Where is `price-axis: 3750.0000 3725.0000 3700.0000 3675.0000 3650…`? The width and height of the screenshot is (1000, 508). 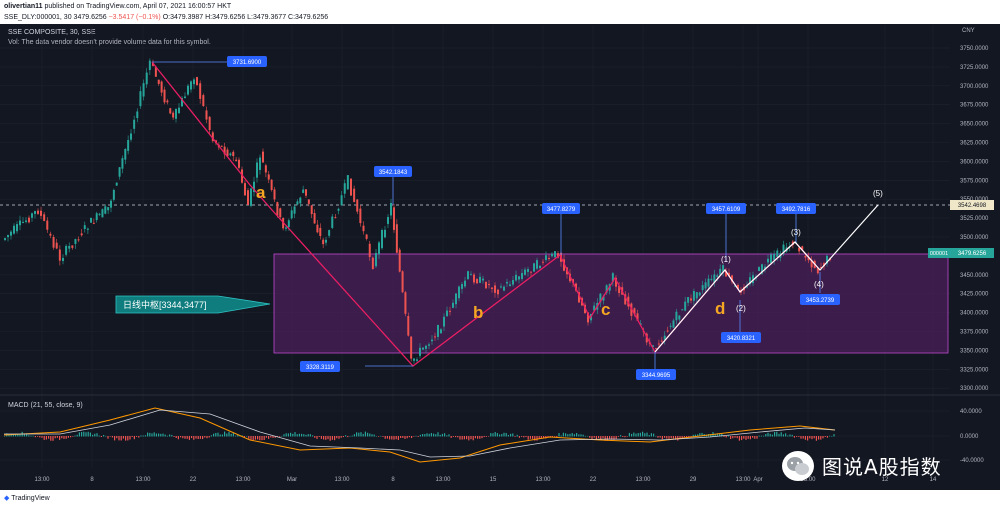 price-axis: 3750.0000 3725.0000 3700.0000 3675.0000 3650… is located at coordinates (974, 219).